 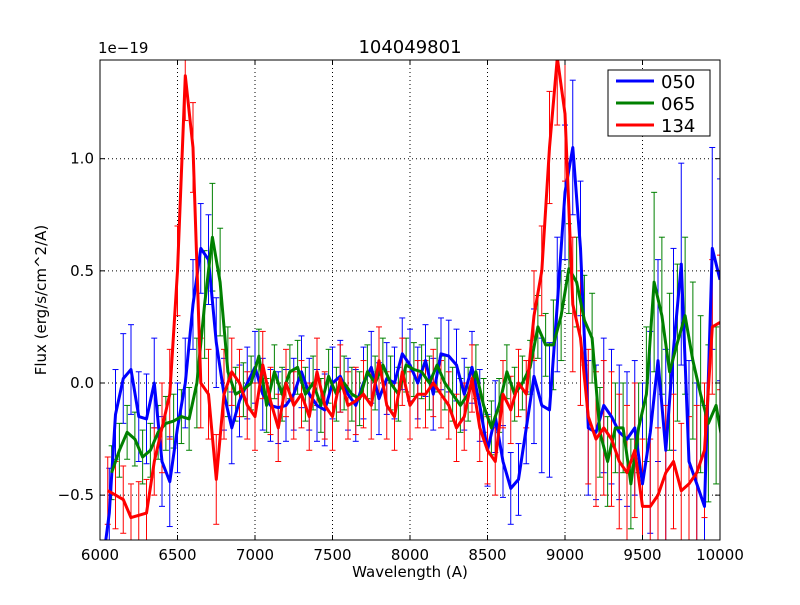 What do you see at coordinates (76, 327) in the screenshot?
I see `y-tick-labels: −0.5 0.0 0.5 1.0` at bounding box center [76, 327].